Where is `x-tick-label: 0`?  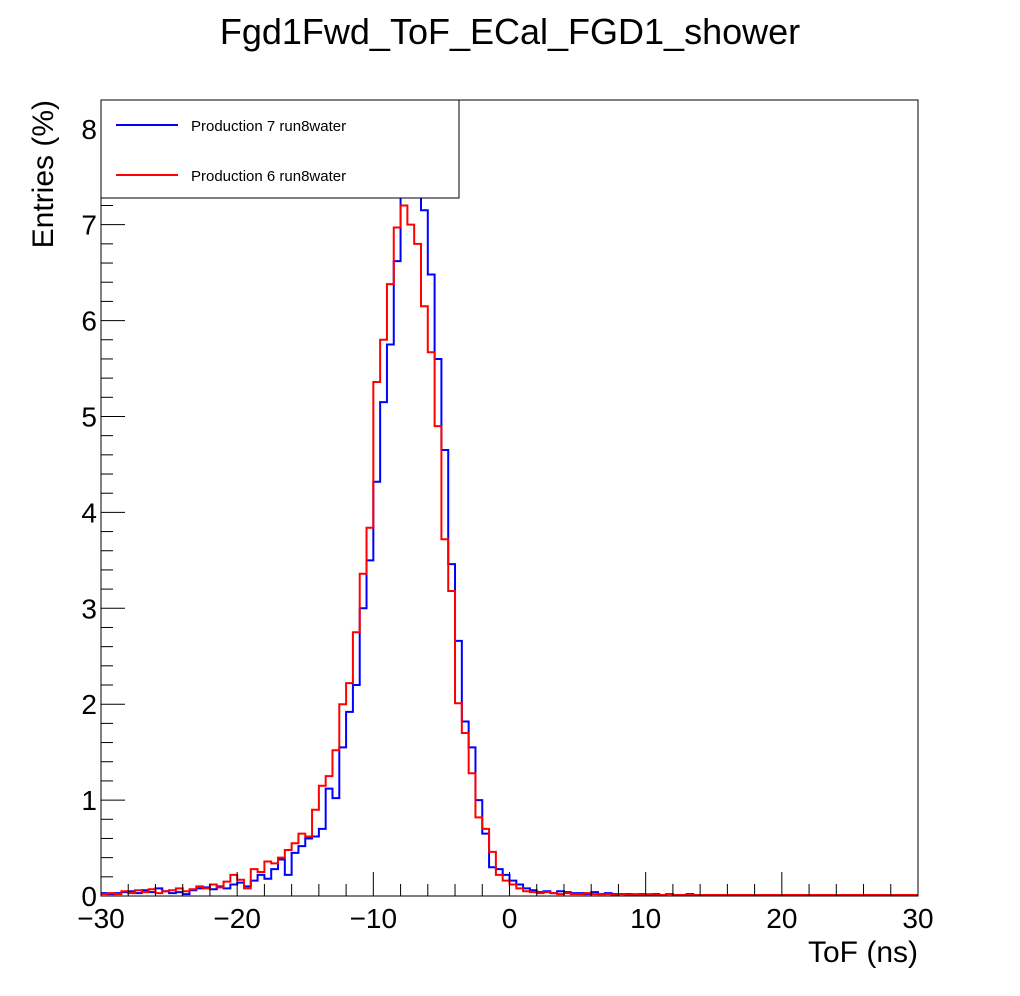
x-tick-label: 0 is located at coordinates (510, 918).